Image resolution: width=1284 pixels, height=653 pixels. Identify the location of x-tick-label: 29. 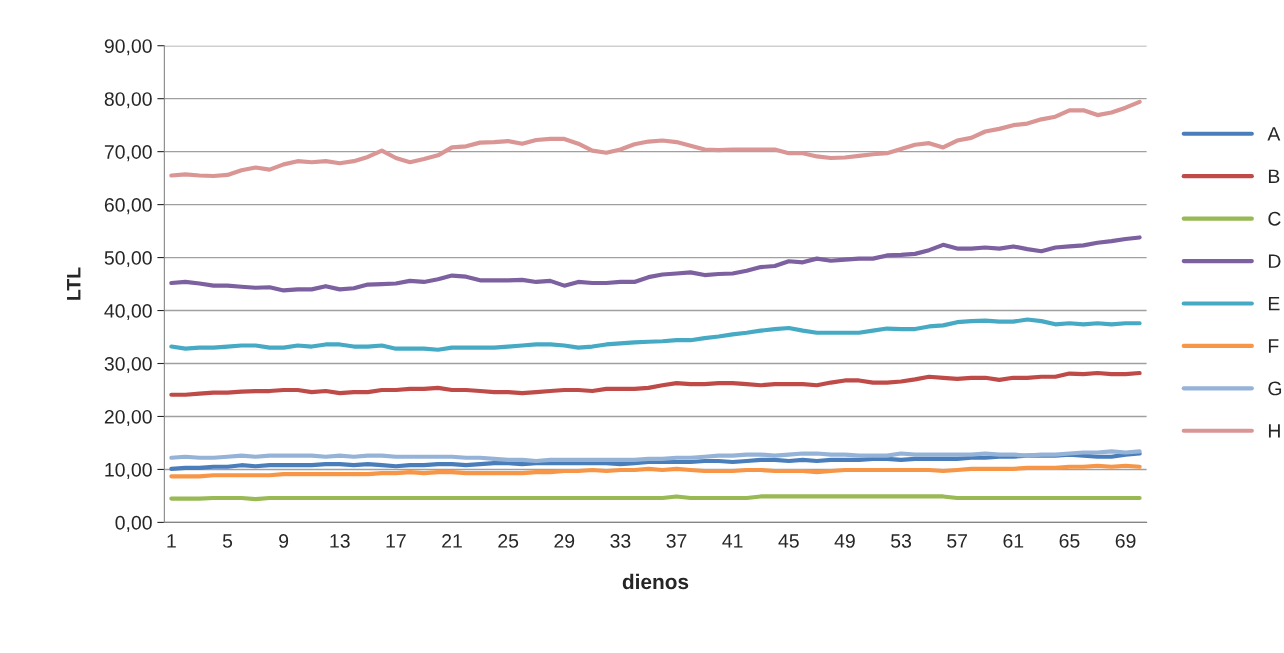
(564, 541).